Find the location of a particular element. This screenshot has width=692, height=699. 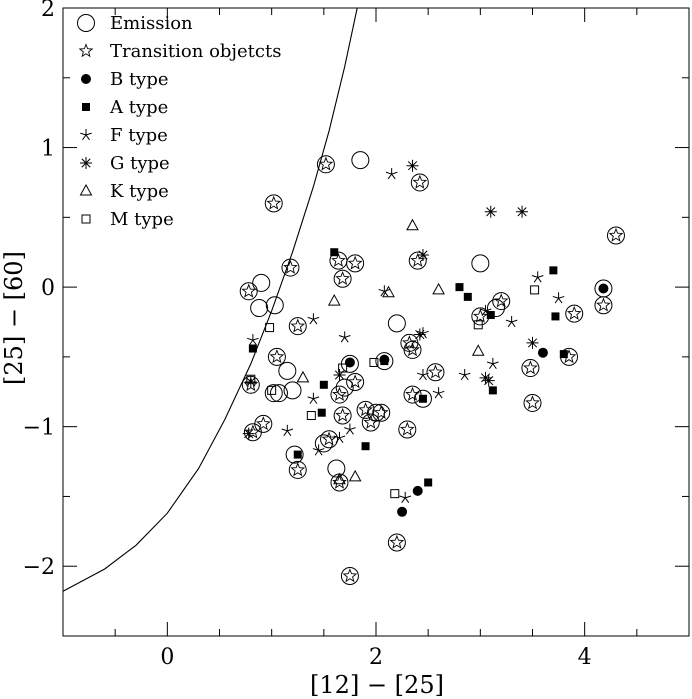

legend-label-m_type: M type is located at coordinates (142, 219).